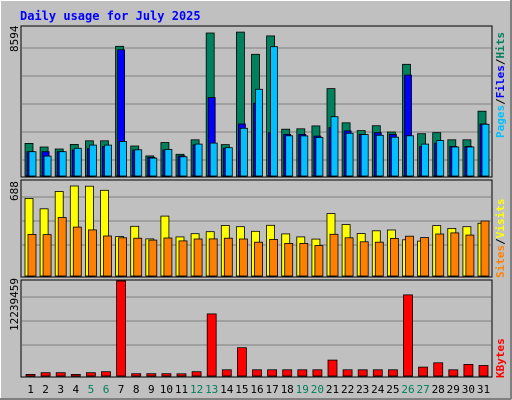 The image size is (512, 400). What do you see at coordinates (500, 101) in the screenshot?
I see `legend-sep-1: /` at bounding box center [500, 101].